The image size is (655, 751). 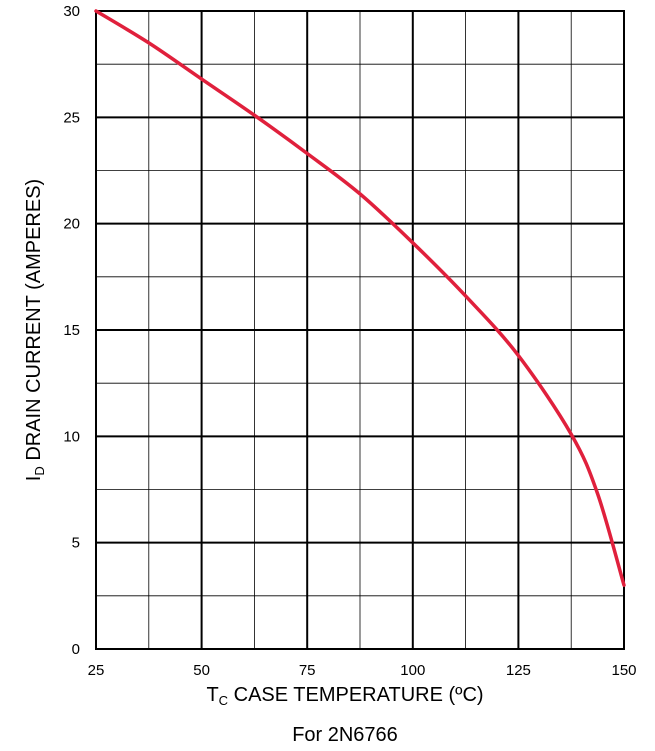 I want to click on x-tick-label: 50, so click(x=201, y=670).